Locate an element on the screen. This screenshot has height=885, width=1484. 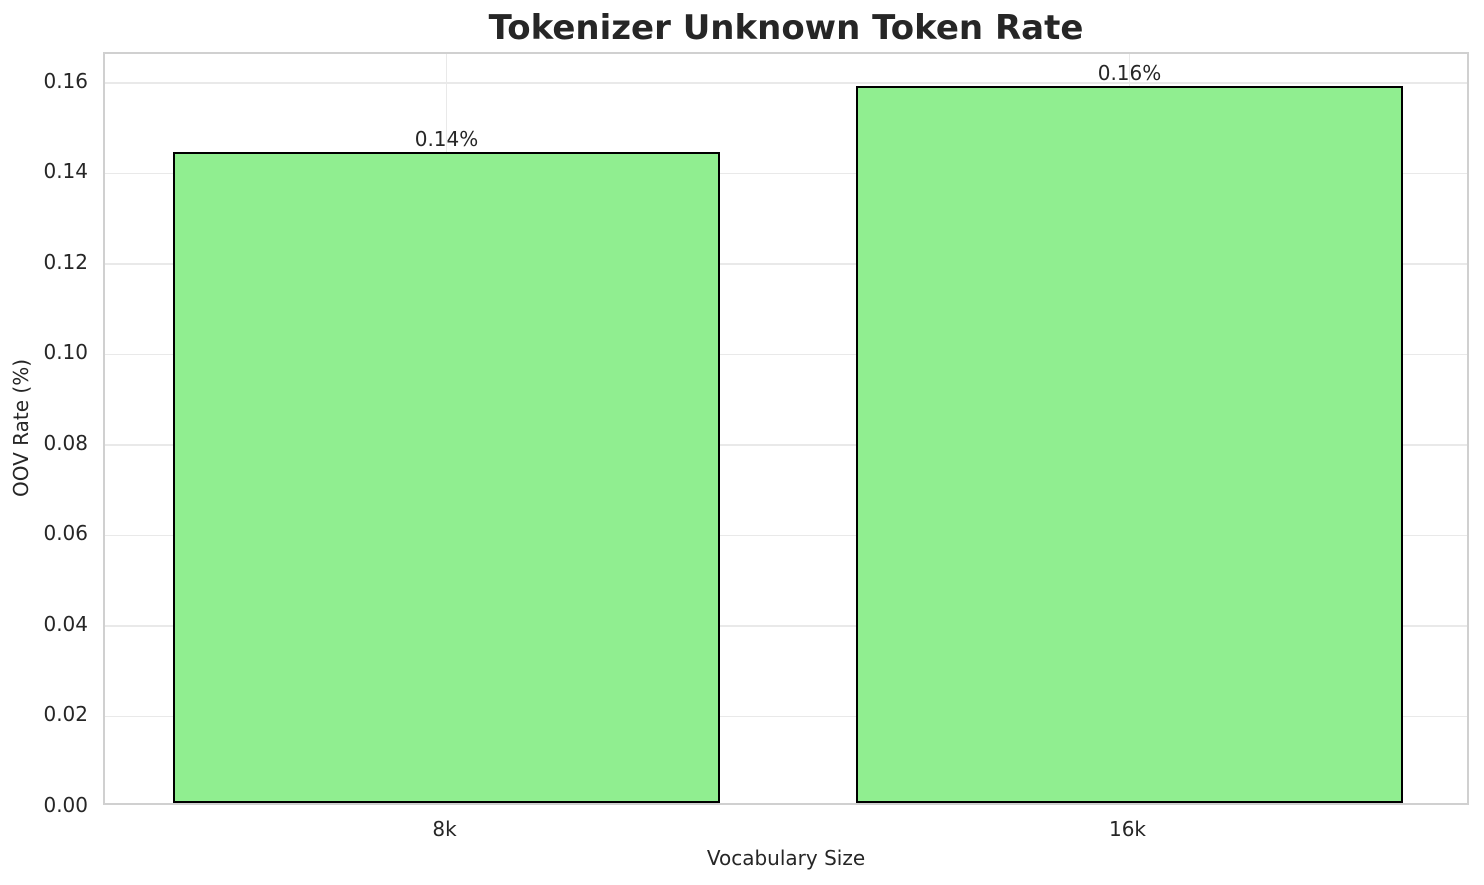
x-tick-label: 8k is located at coordinates (444, 829).